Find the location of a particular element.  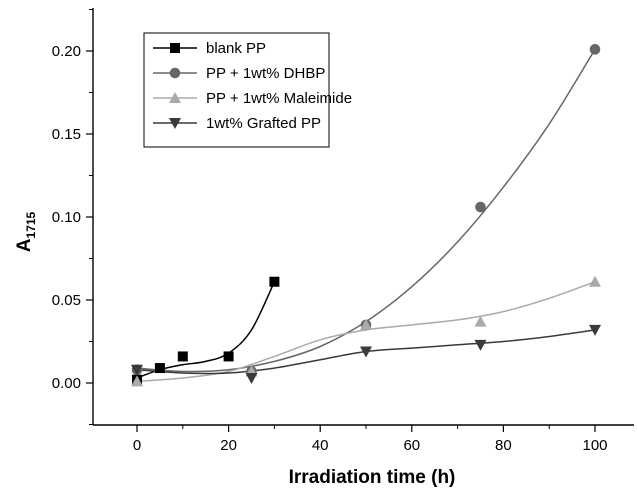

y-tick-label: 0.05 is located at coordinates (66, 300).